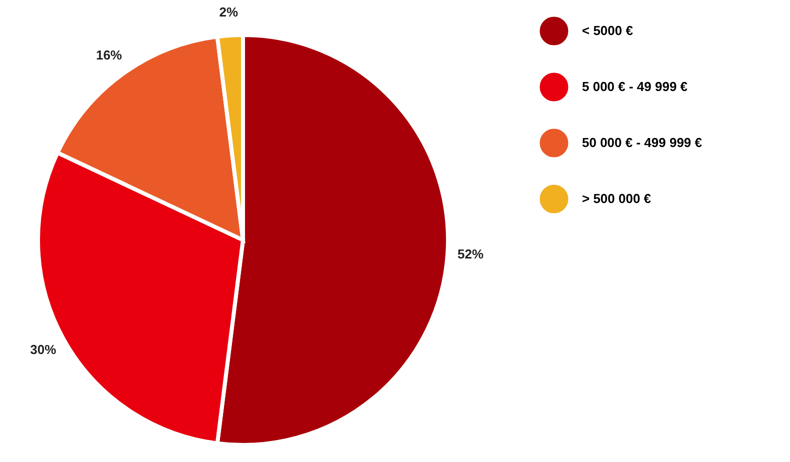 The height and width of the screenshot is (462, 790). What do you see at coordinates (471, 254) in the screenshot?
I see `data-label: 52%` at bounding box center [471, 254].